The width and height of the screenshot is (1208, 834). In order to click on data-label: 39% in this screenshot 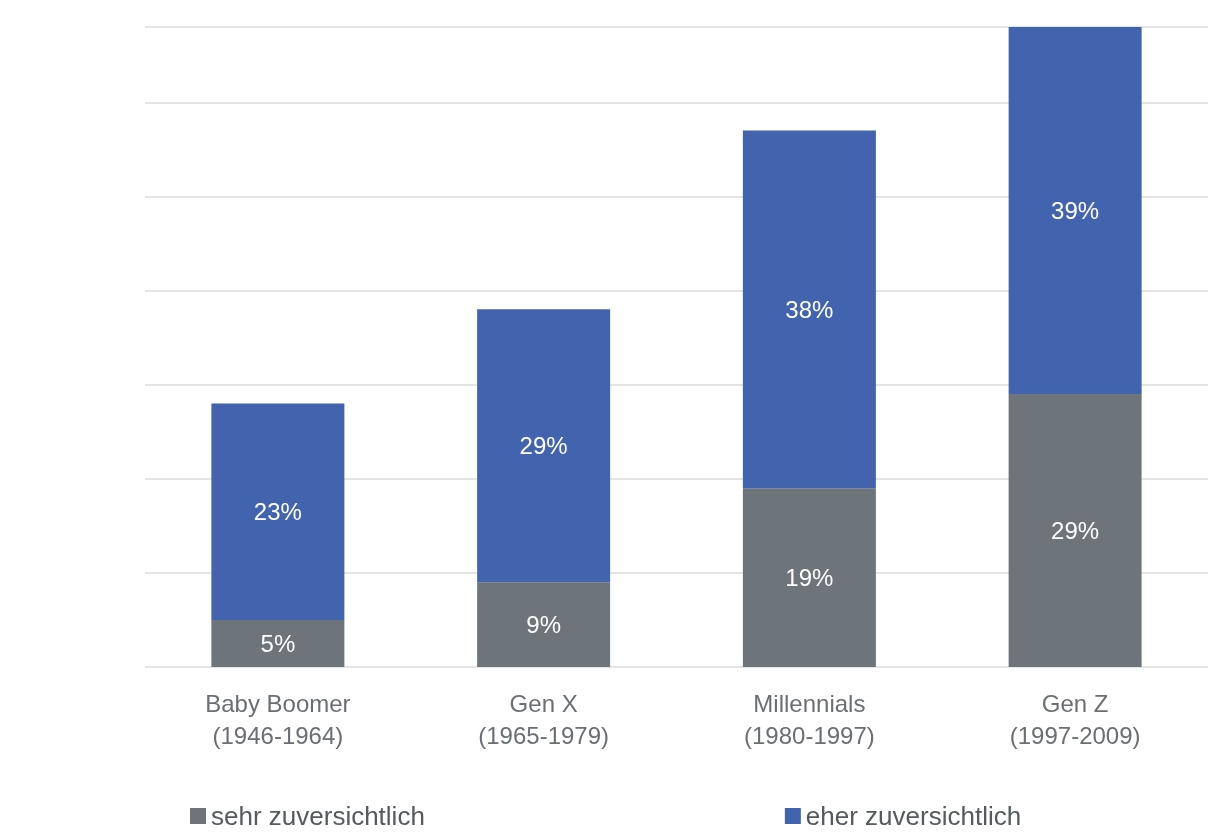, I will do `click(1075, 211)`.